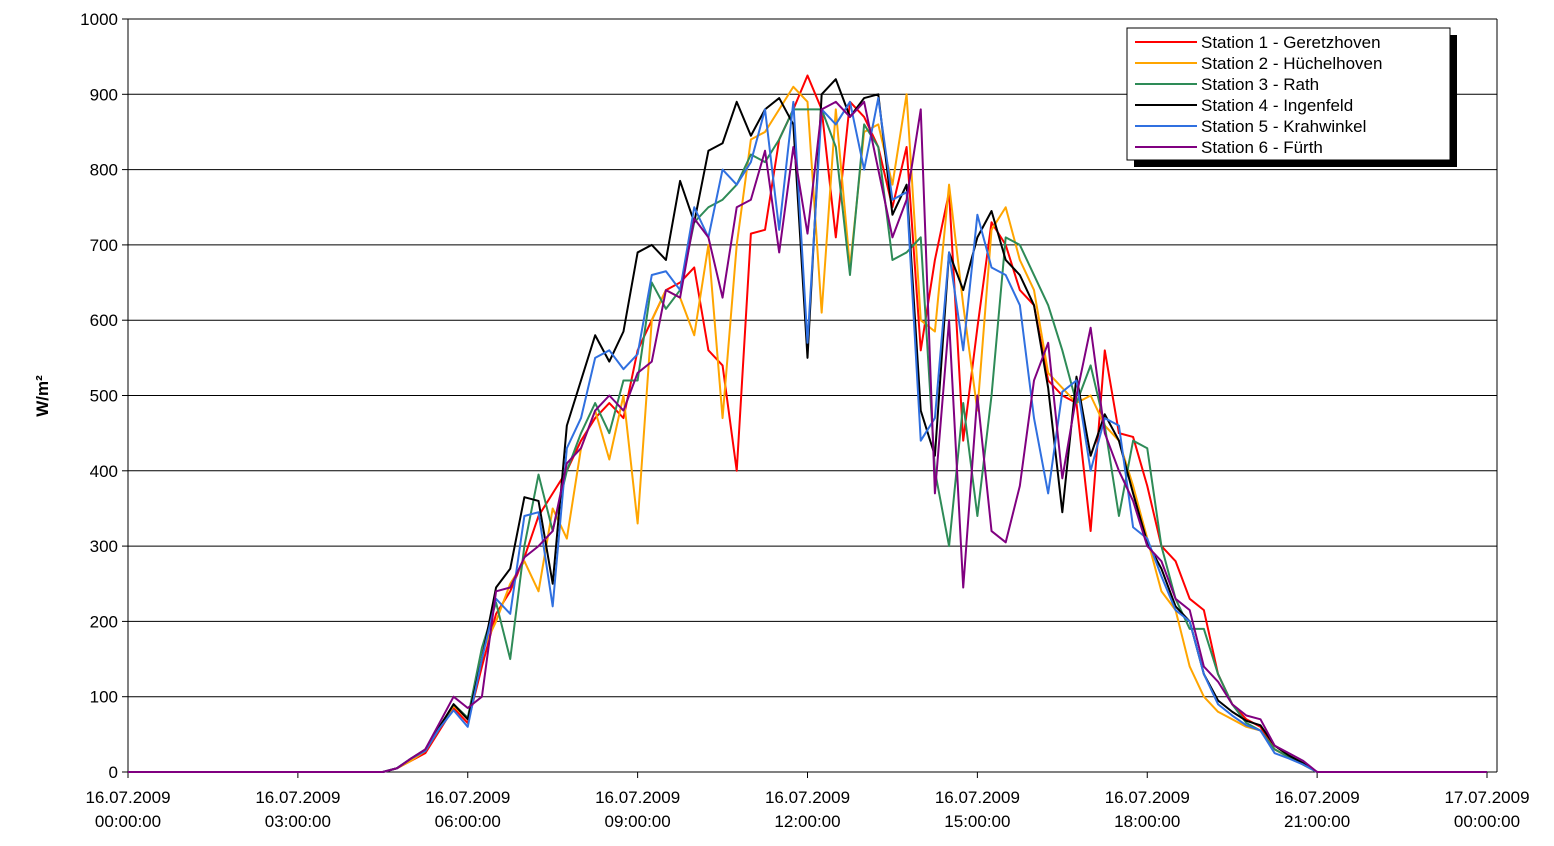 The image size is (1554, 846). What do you see at coordinates (1147, 821) in the screenshot?
I see `x-tick-label-line: 18:00:00` at bounding box center [1147, 821].